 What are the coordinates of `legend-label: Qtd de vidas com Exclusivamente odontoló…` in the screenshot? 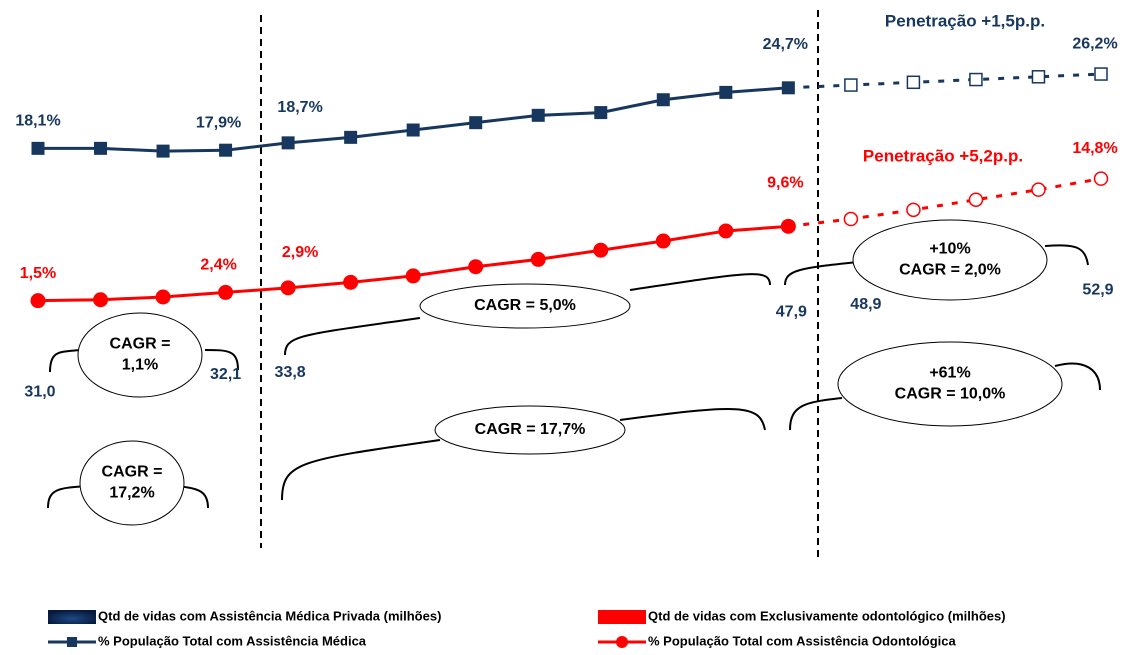 It's located at (827, 615).